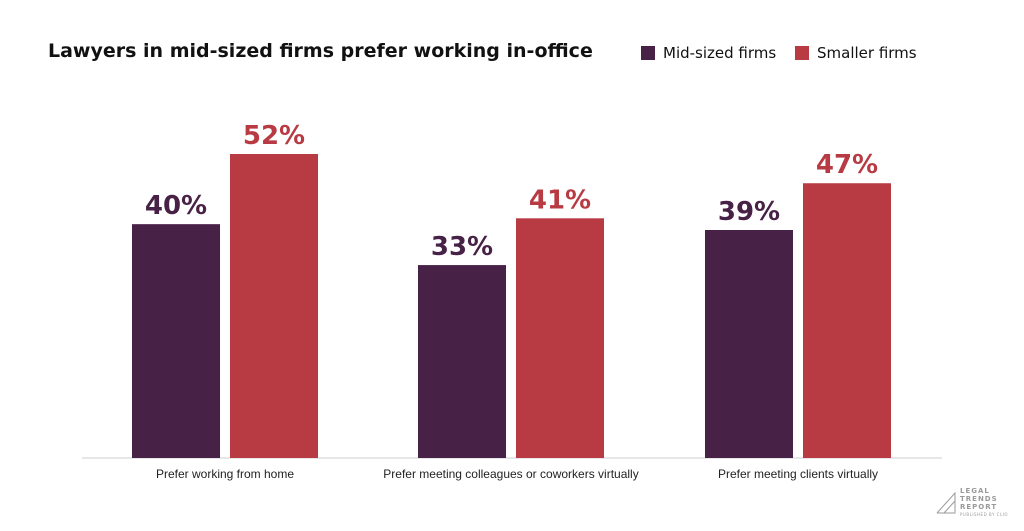 The image size is (1024, 531). What do you see at coordinates (274, 136) in the screenshot?
I see `data-label: 52%` at bounding box center [274, 136].